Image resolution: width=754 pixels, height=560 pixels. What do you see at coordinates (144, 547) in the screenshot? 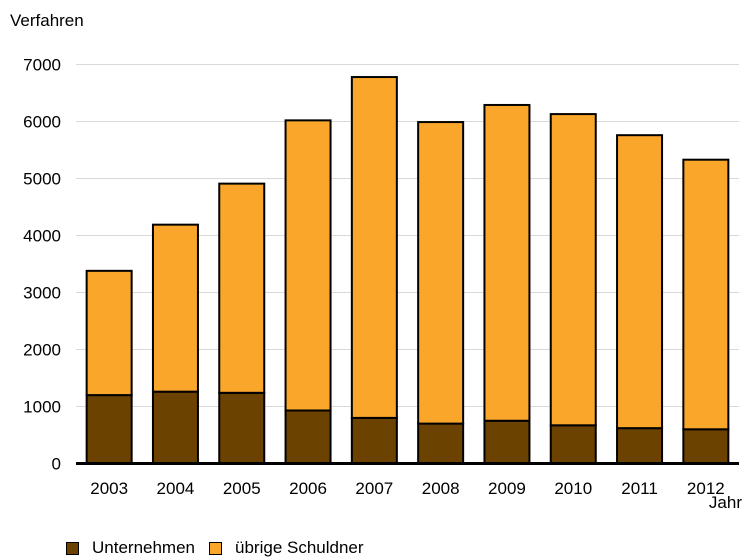
I see `legend-label-unternehmen: Unternehmen` at bounding box center [144, 547].